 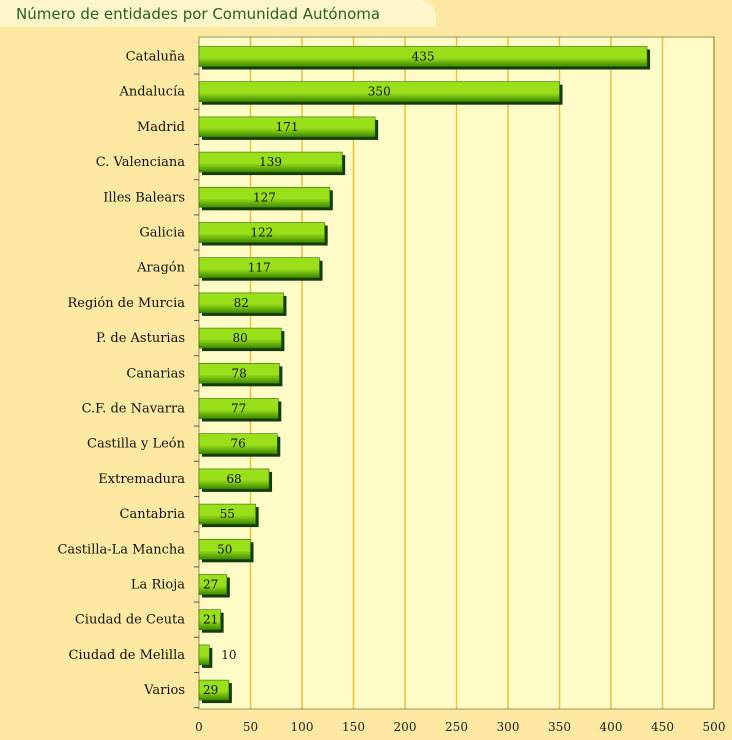 I want to click on x-tick-label: 50, so click(x=250, y=727).